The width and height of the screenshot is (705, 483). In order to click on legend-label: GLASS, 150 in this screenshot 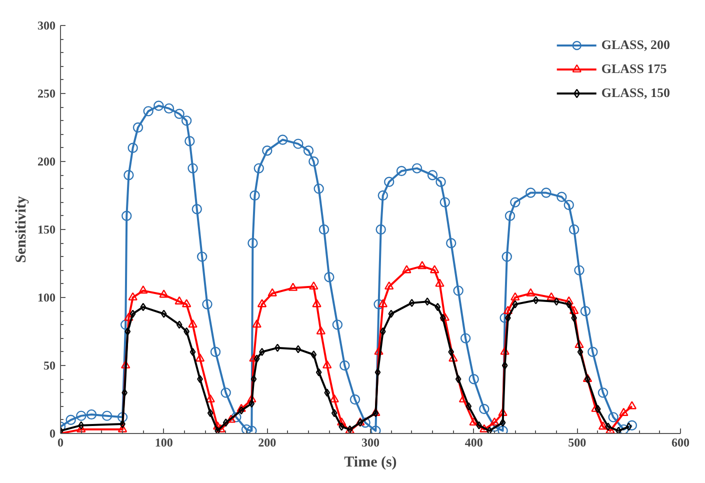, I will do `click(635, 93)`.